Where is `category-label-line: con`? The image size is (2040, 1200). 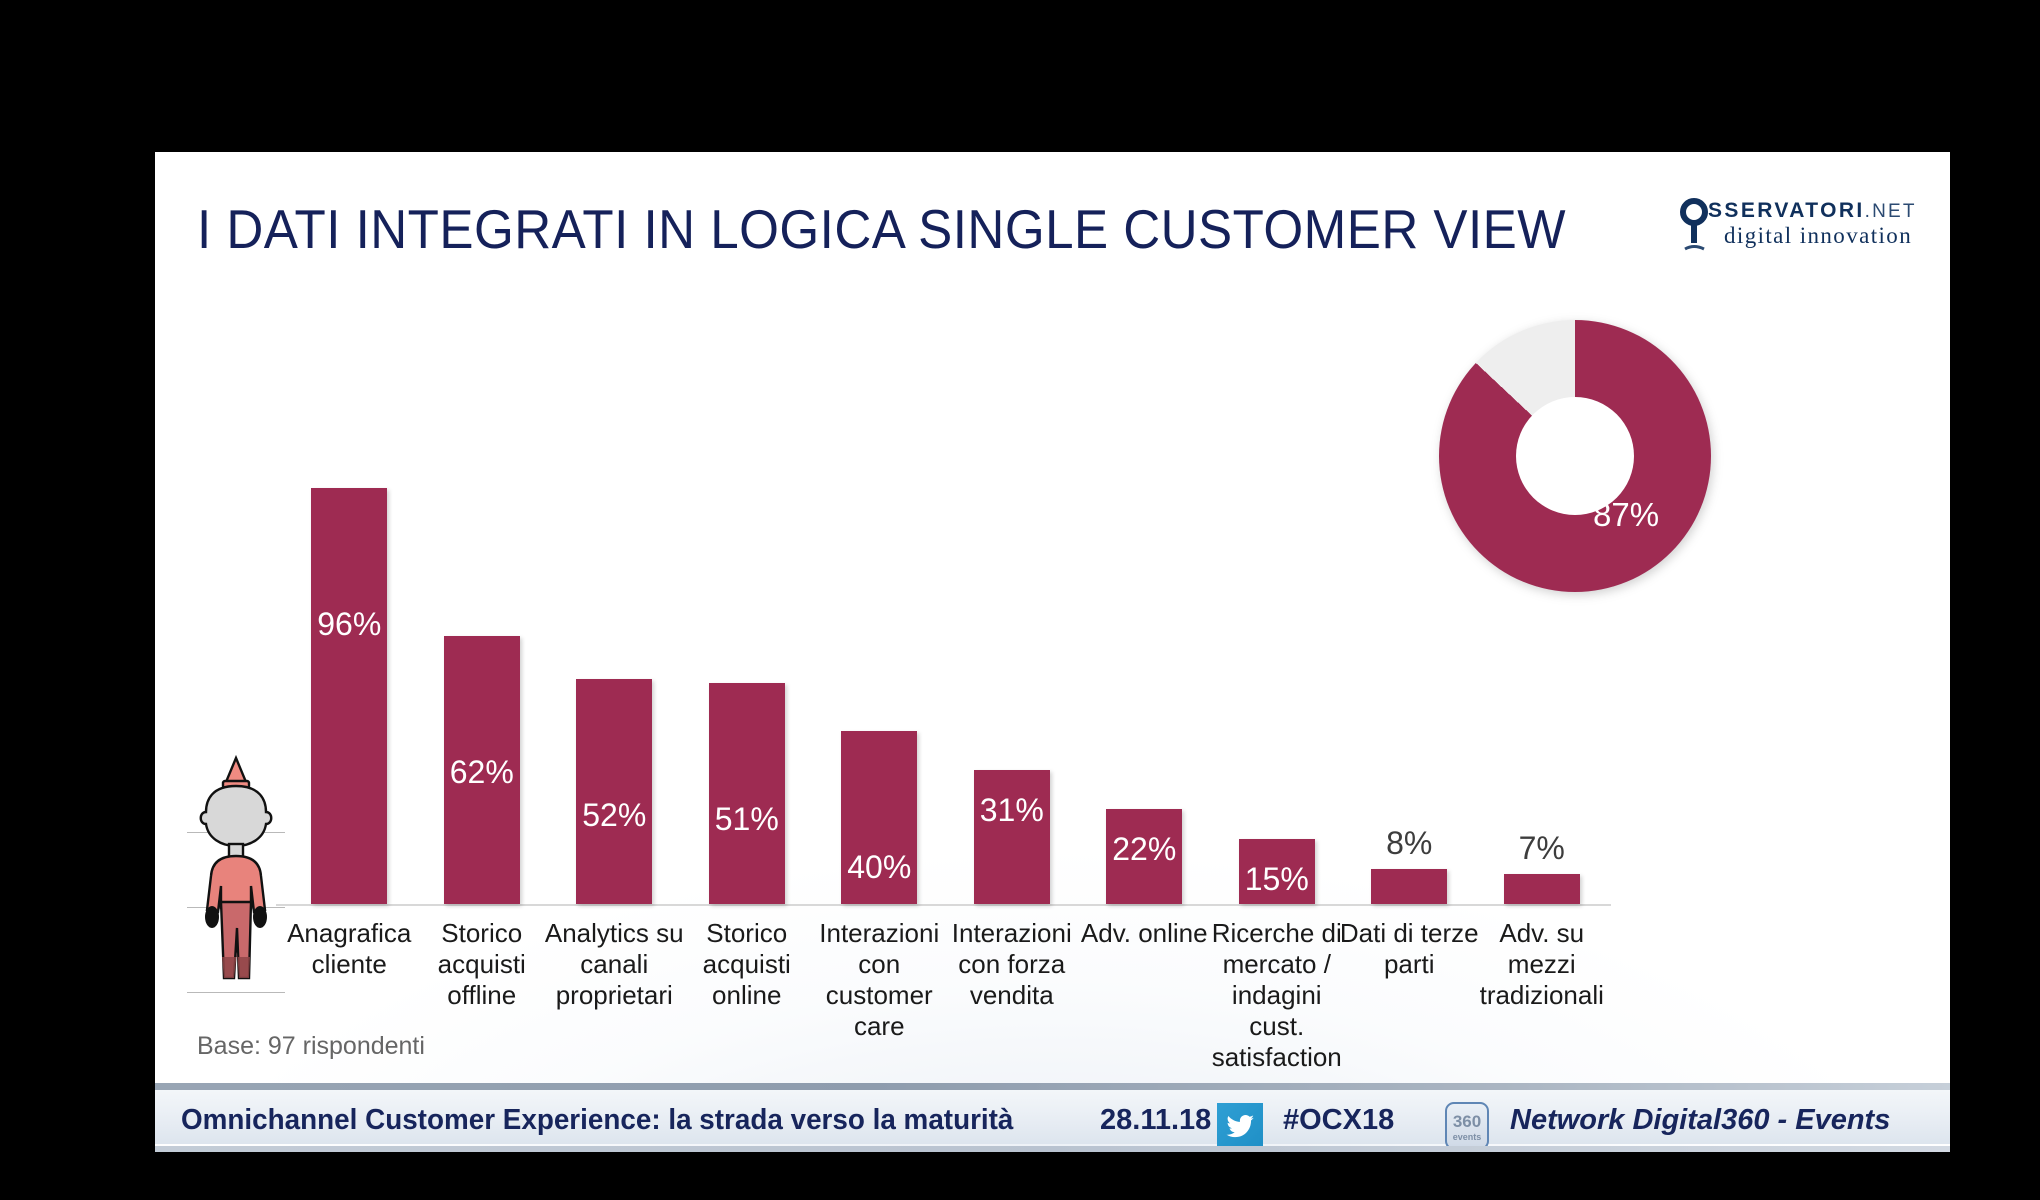
category-label-line: con is located at coordinates (879, 964).